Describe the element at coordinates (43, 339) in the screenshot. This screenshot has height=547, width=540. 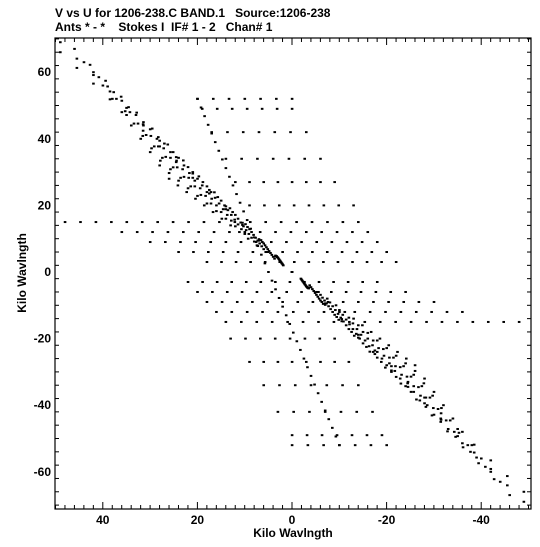
I see `y-tick-label: -20` at that location.